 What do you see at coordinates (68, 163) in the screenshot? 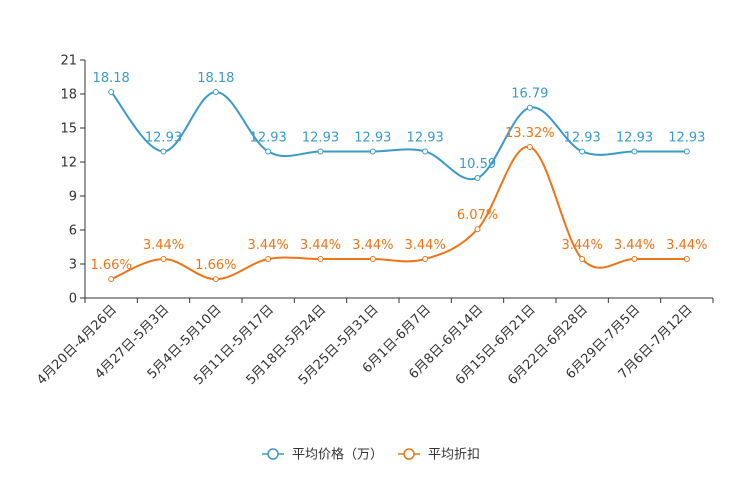
I see `y-tick-label: 12` at bounding box center [68, 163].